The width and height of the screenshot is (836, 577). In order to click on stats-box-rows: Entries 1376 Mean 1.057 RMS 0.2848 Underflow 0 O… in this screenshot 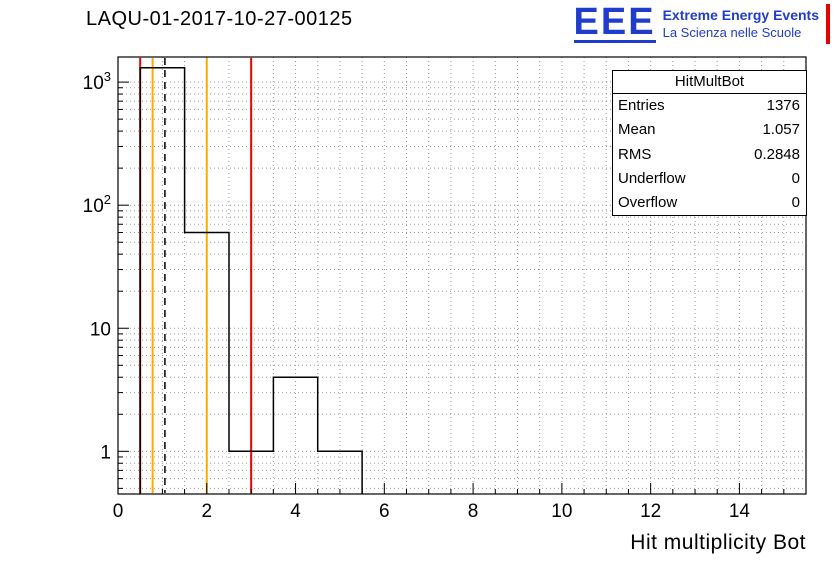, I will do `click(709, 154)`.